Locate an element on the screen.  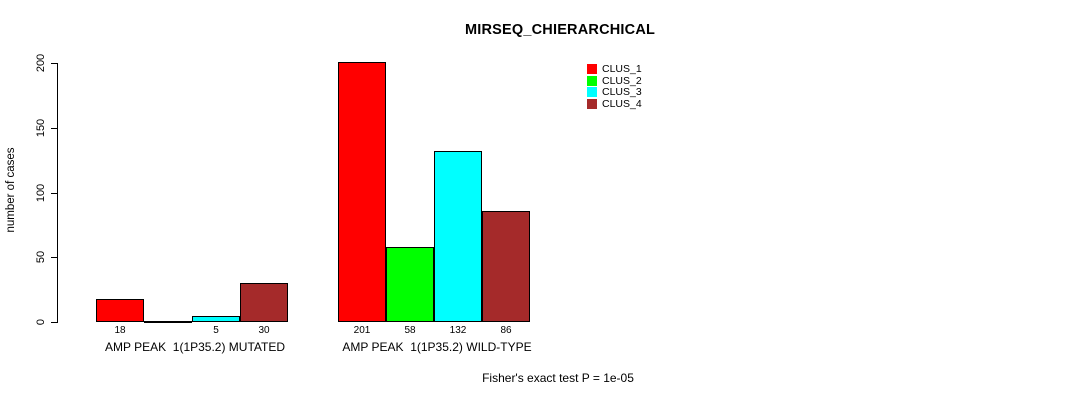
bar-value-label: 132 is located at coordinates (458, 330).